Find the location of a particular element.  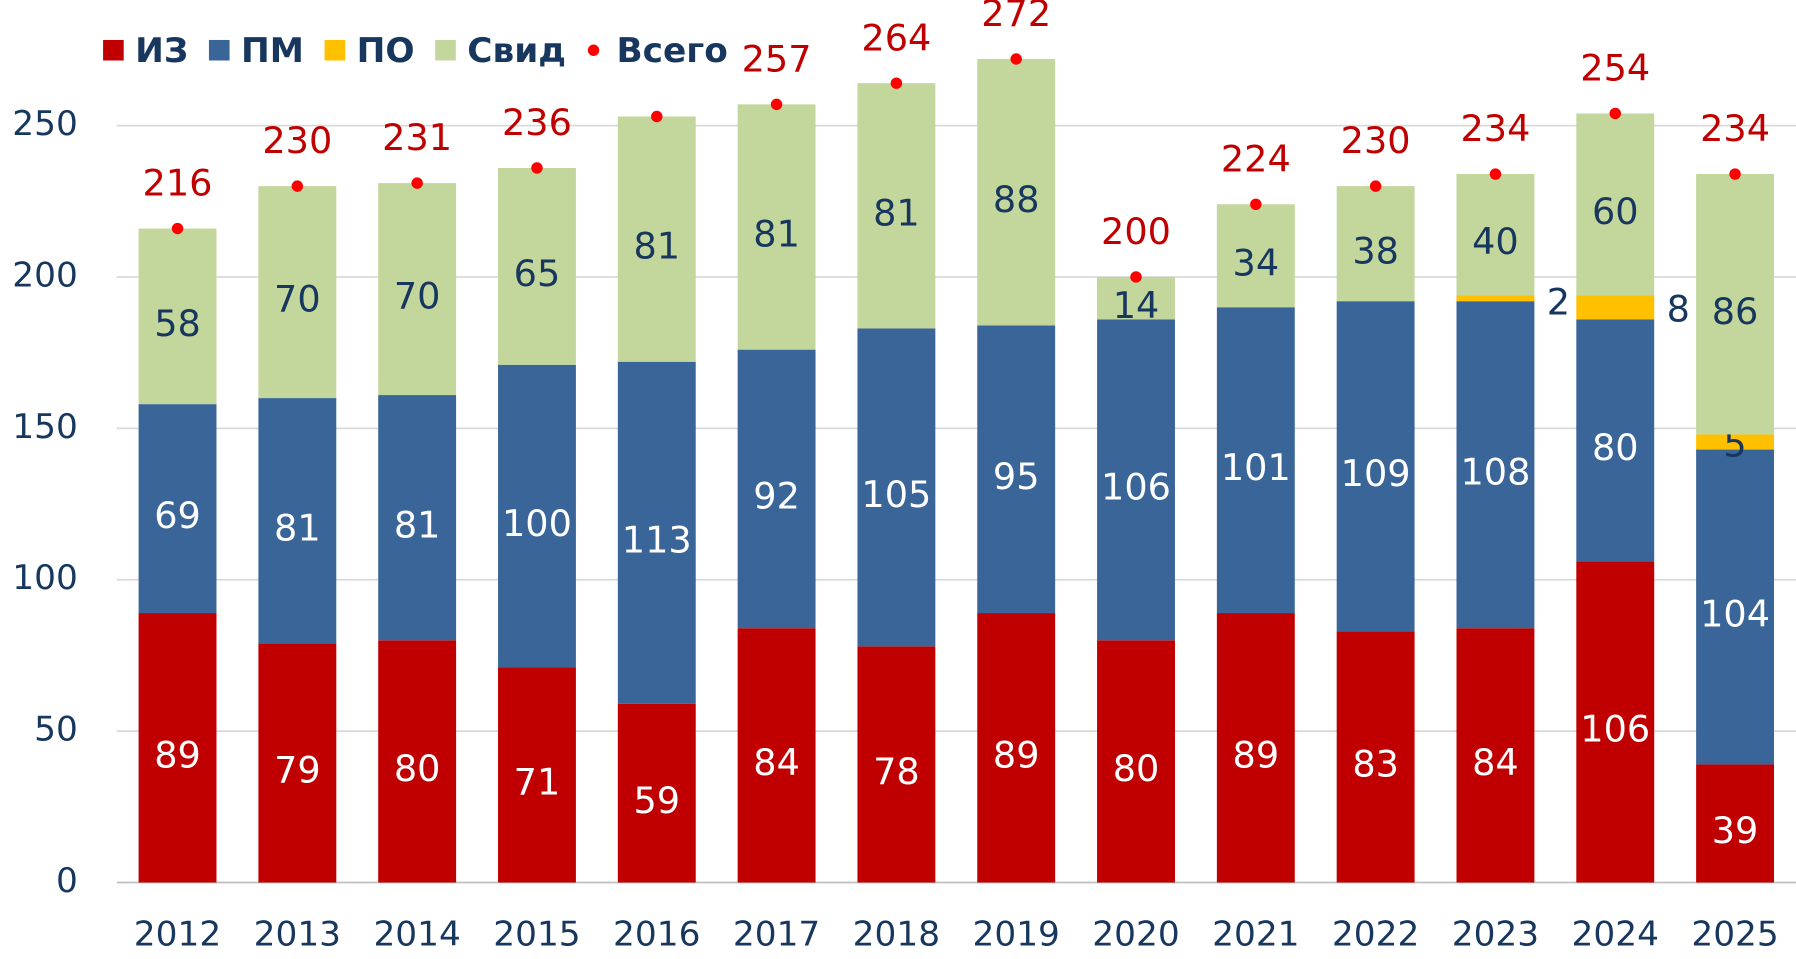

y-tick-label: 250 is located at coordinates (45, 124).